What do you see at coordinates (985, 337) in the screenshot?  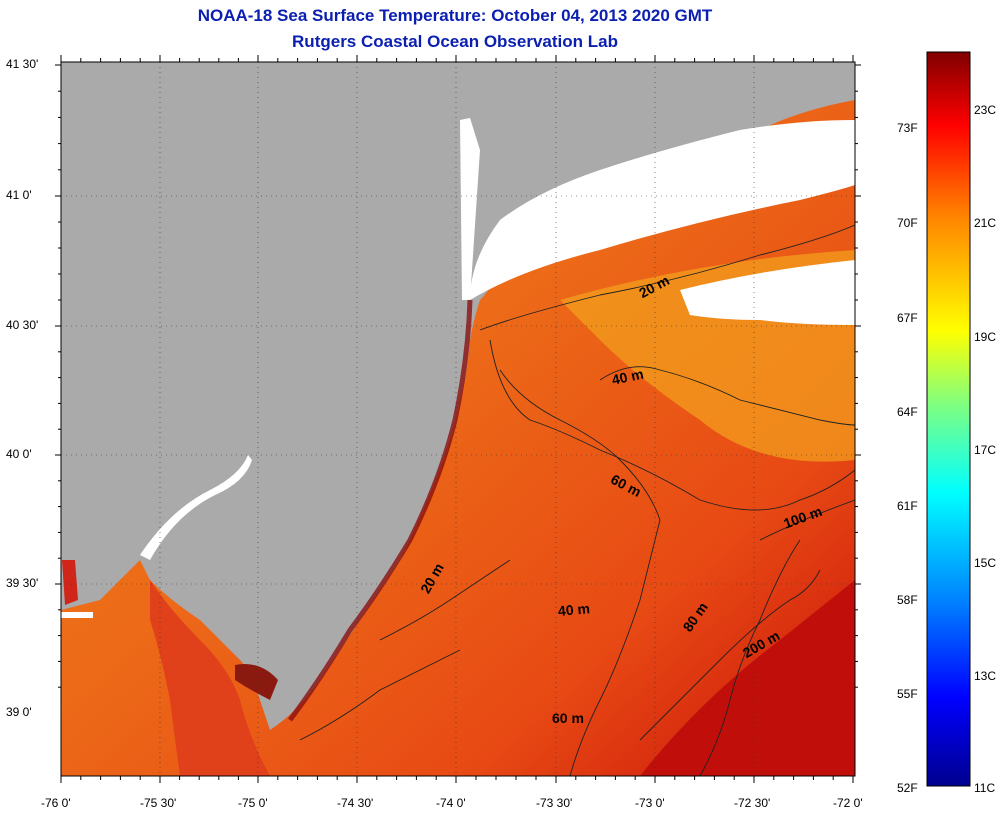 I see `celsius-label: 19C` at bounding box center [985, 337].